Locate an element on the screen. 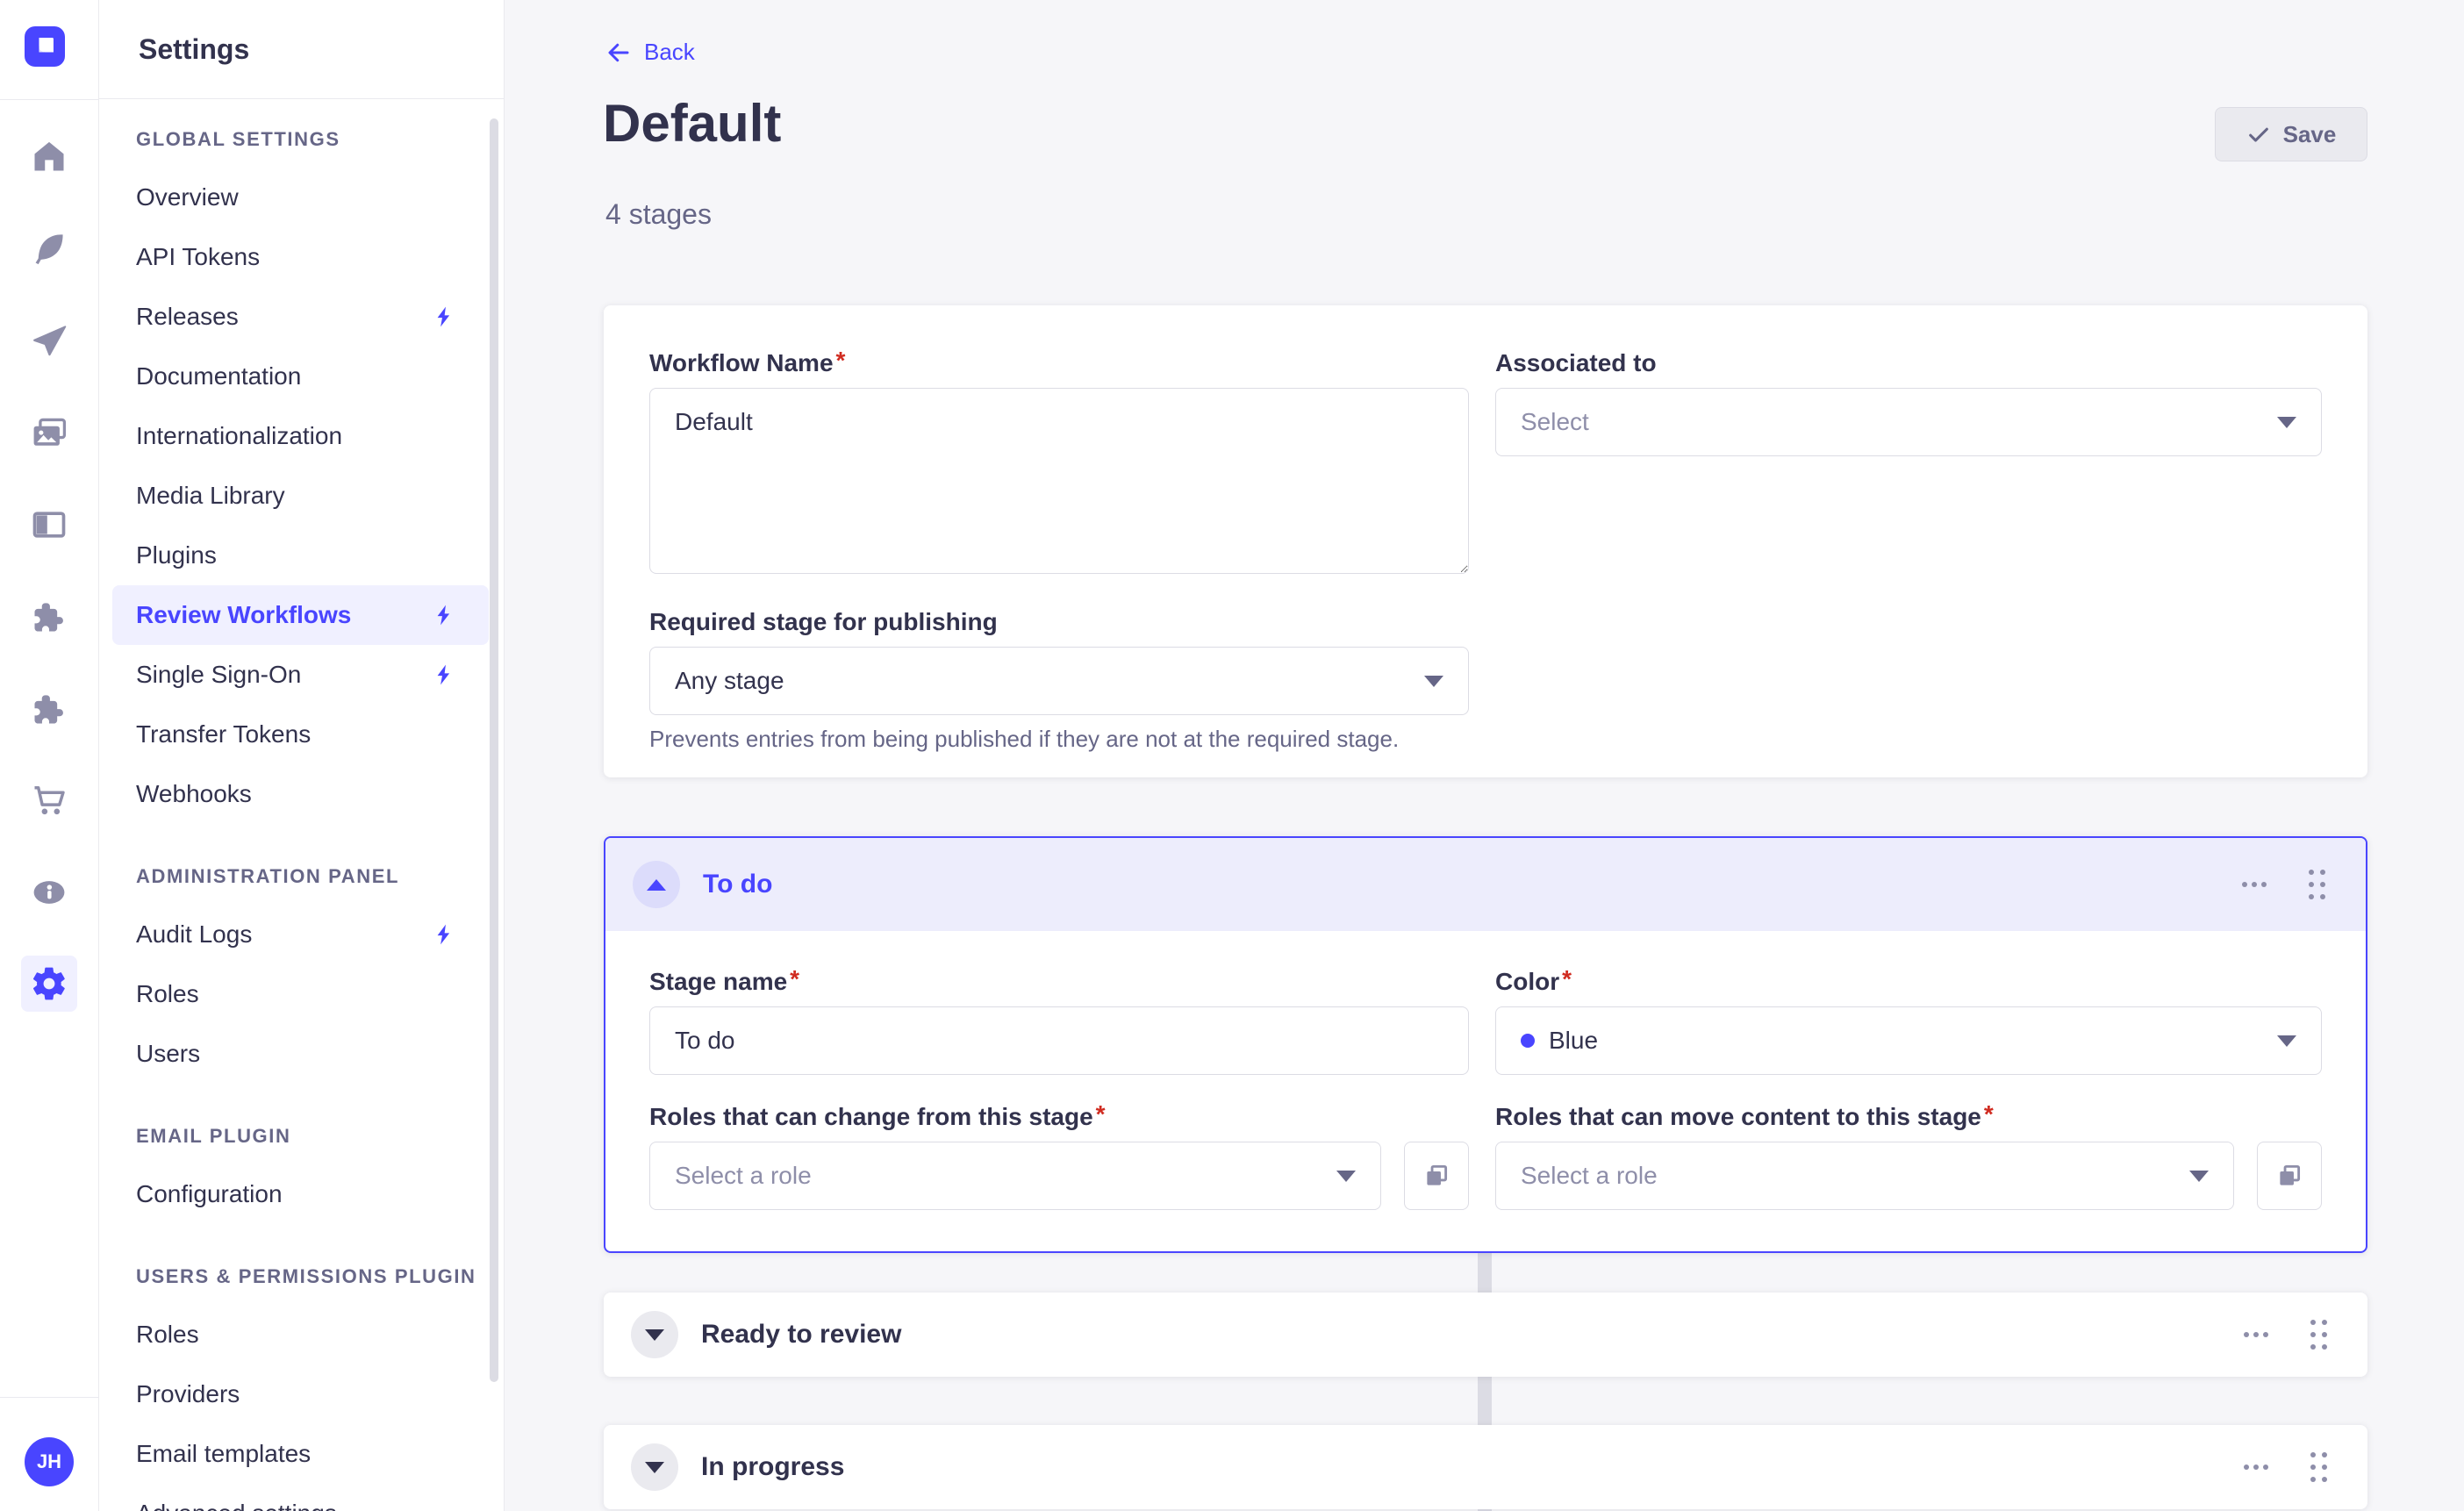 This screenshot has height=1511, width=2464. back-link: Back is located at coordinates (650, 52).